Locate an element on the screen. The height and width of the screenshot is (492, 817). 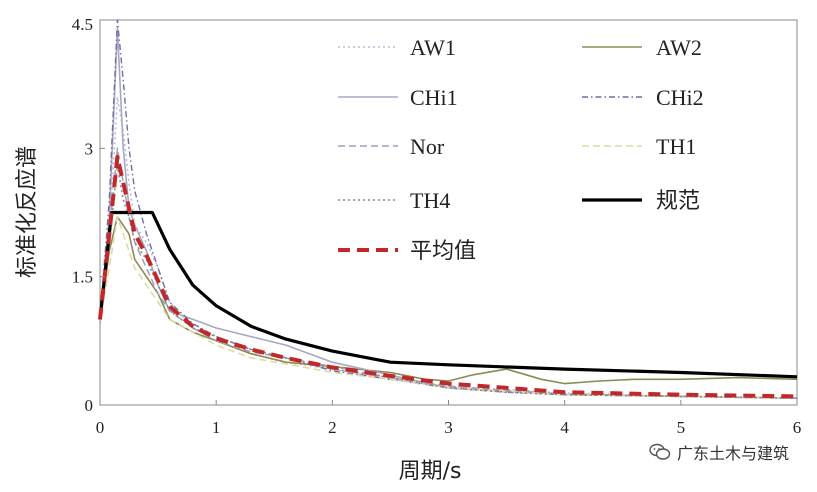
legend-label-5: TH1 is located at coordinates (676, 146).